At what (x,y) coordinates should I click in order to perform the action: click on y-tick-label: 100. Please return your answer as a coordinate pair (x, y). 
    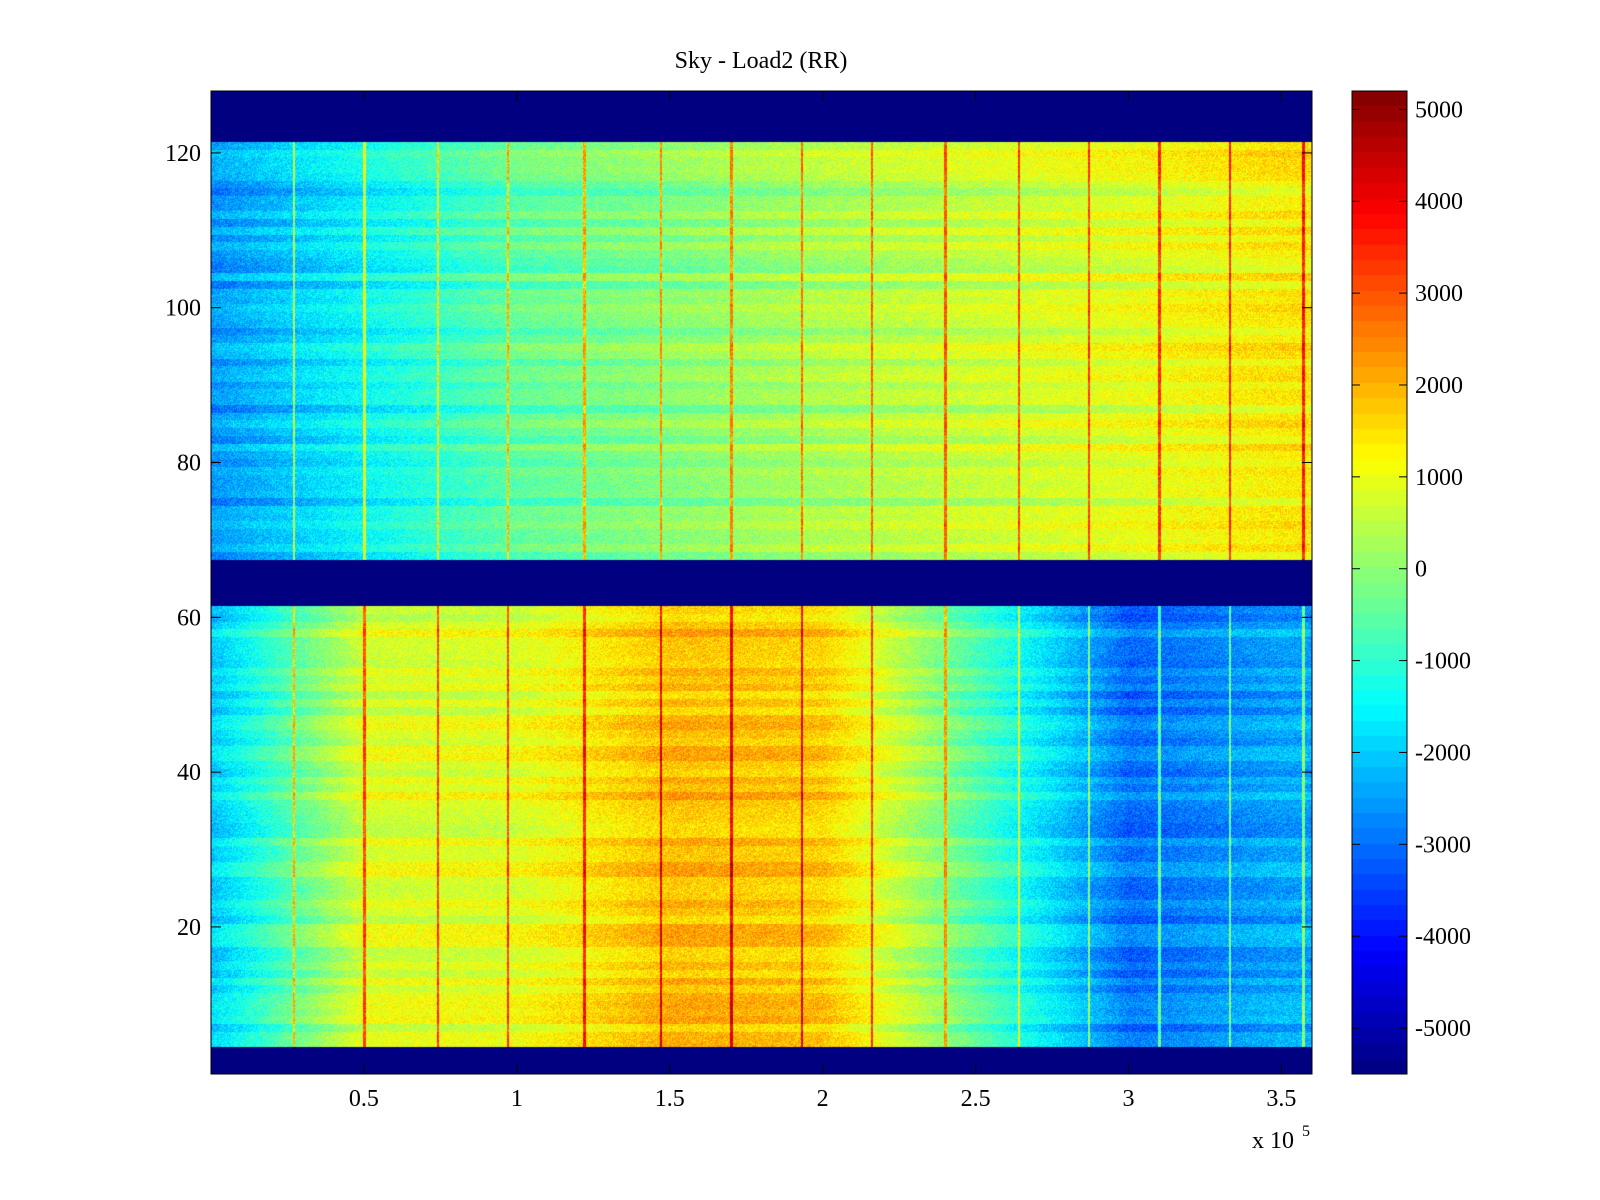
    Looking at the image, I should click on (183, 309).